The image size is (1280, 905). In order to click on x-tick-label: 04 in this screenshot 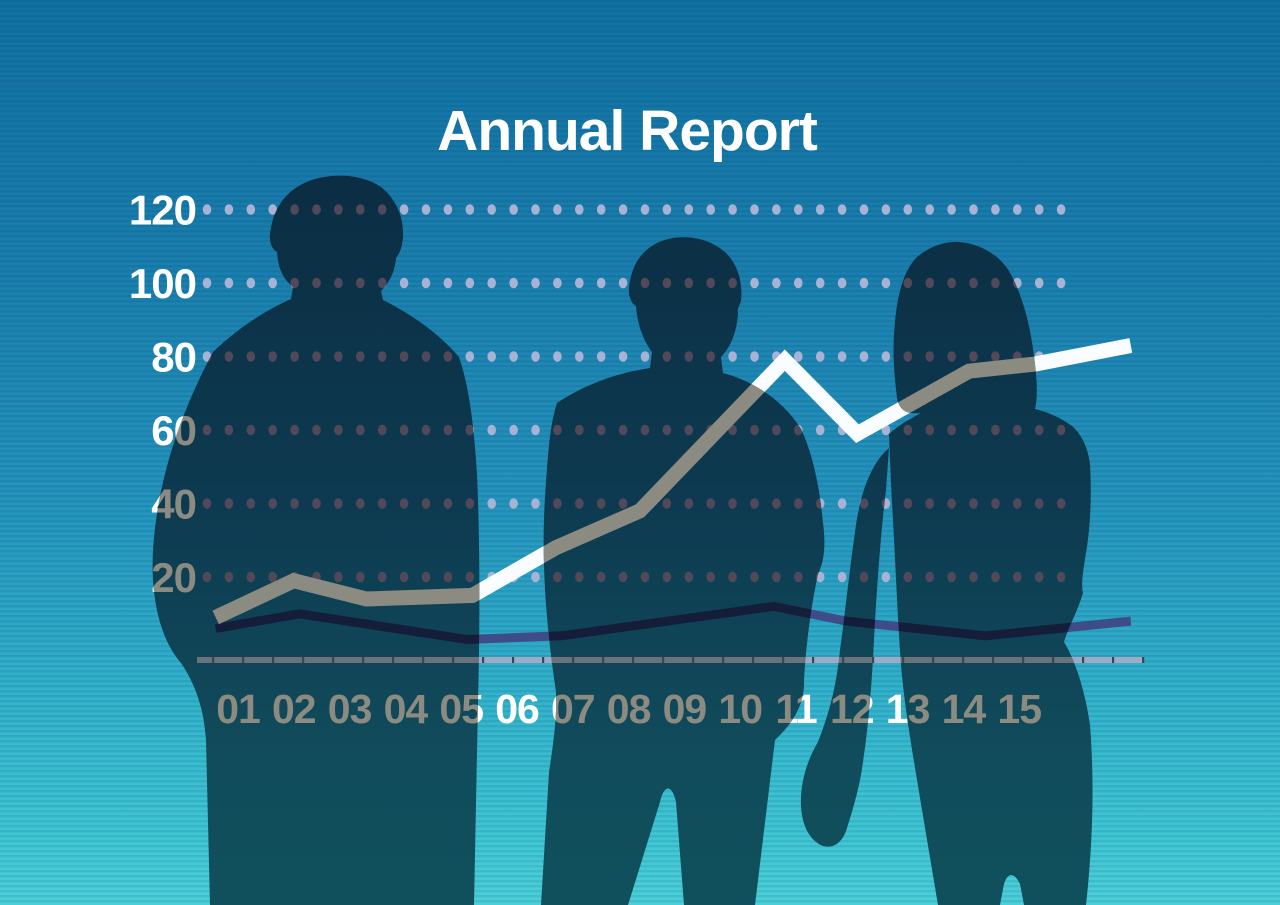, I will do `click(406, 709)`.